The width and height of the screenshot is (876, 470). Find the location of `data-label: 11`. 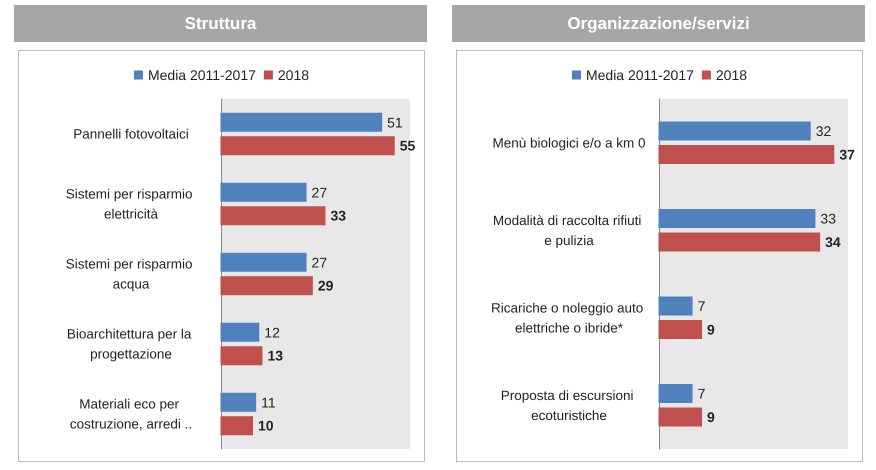

data-label: 11 is located at coordinates (268, 402).